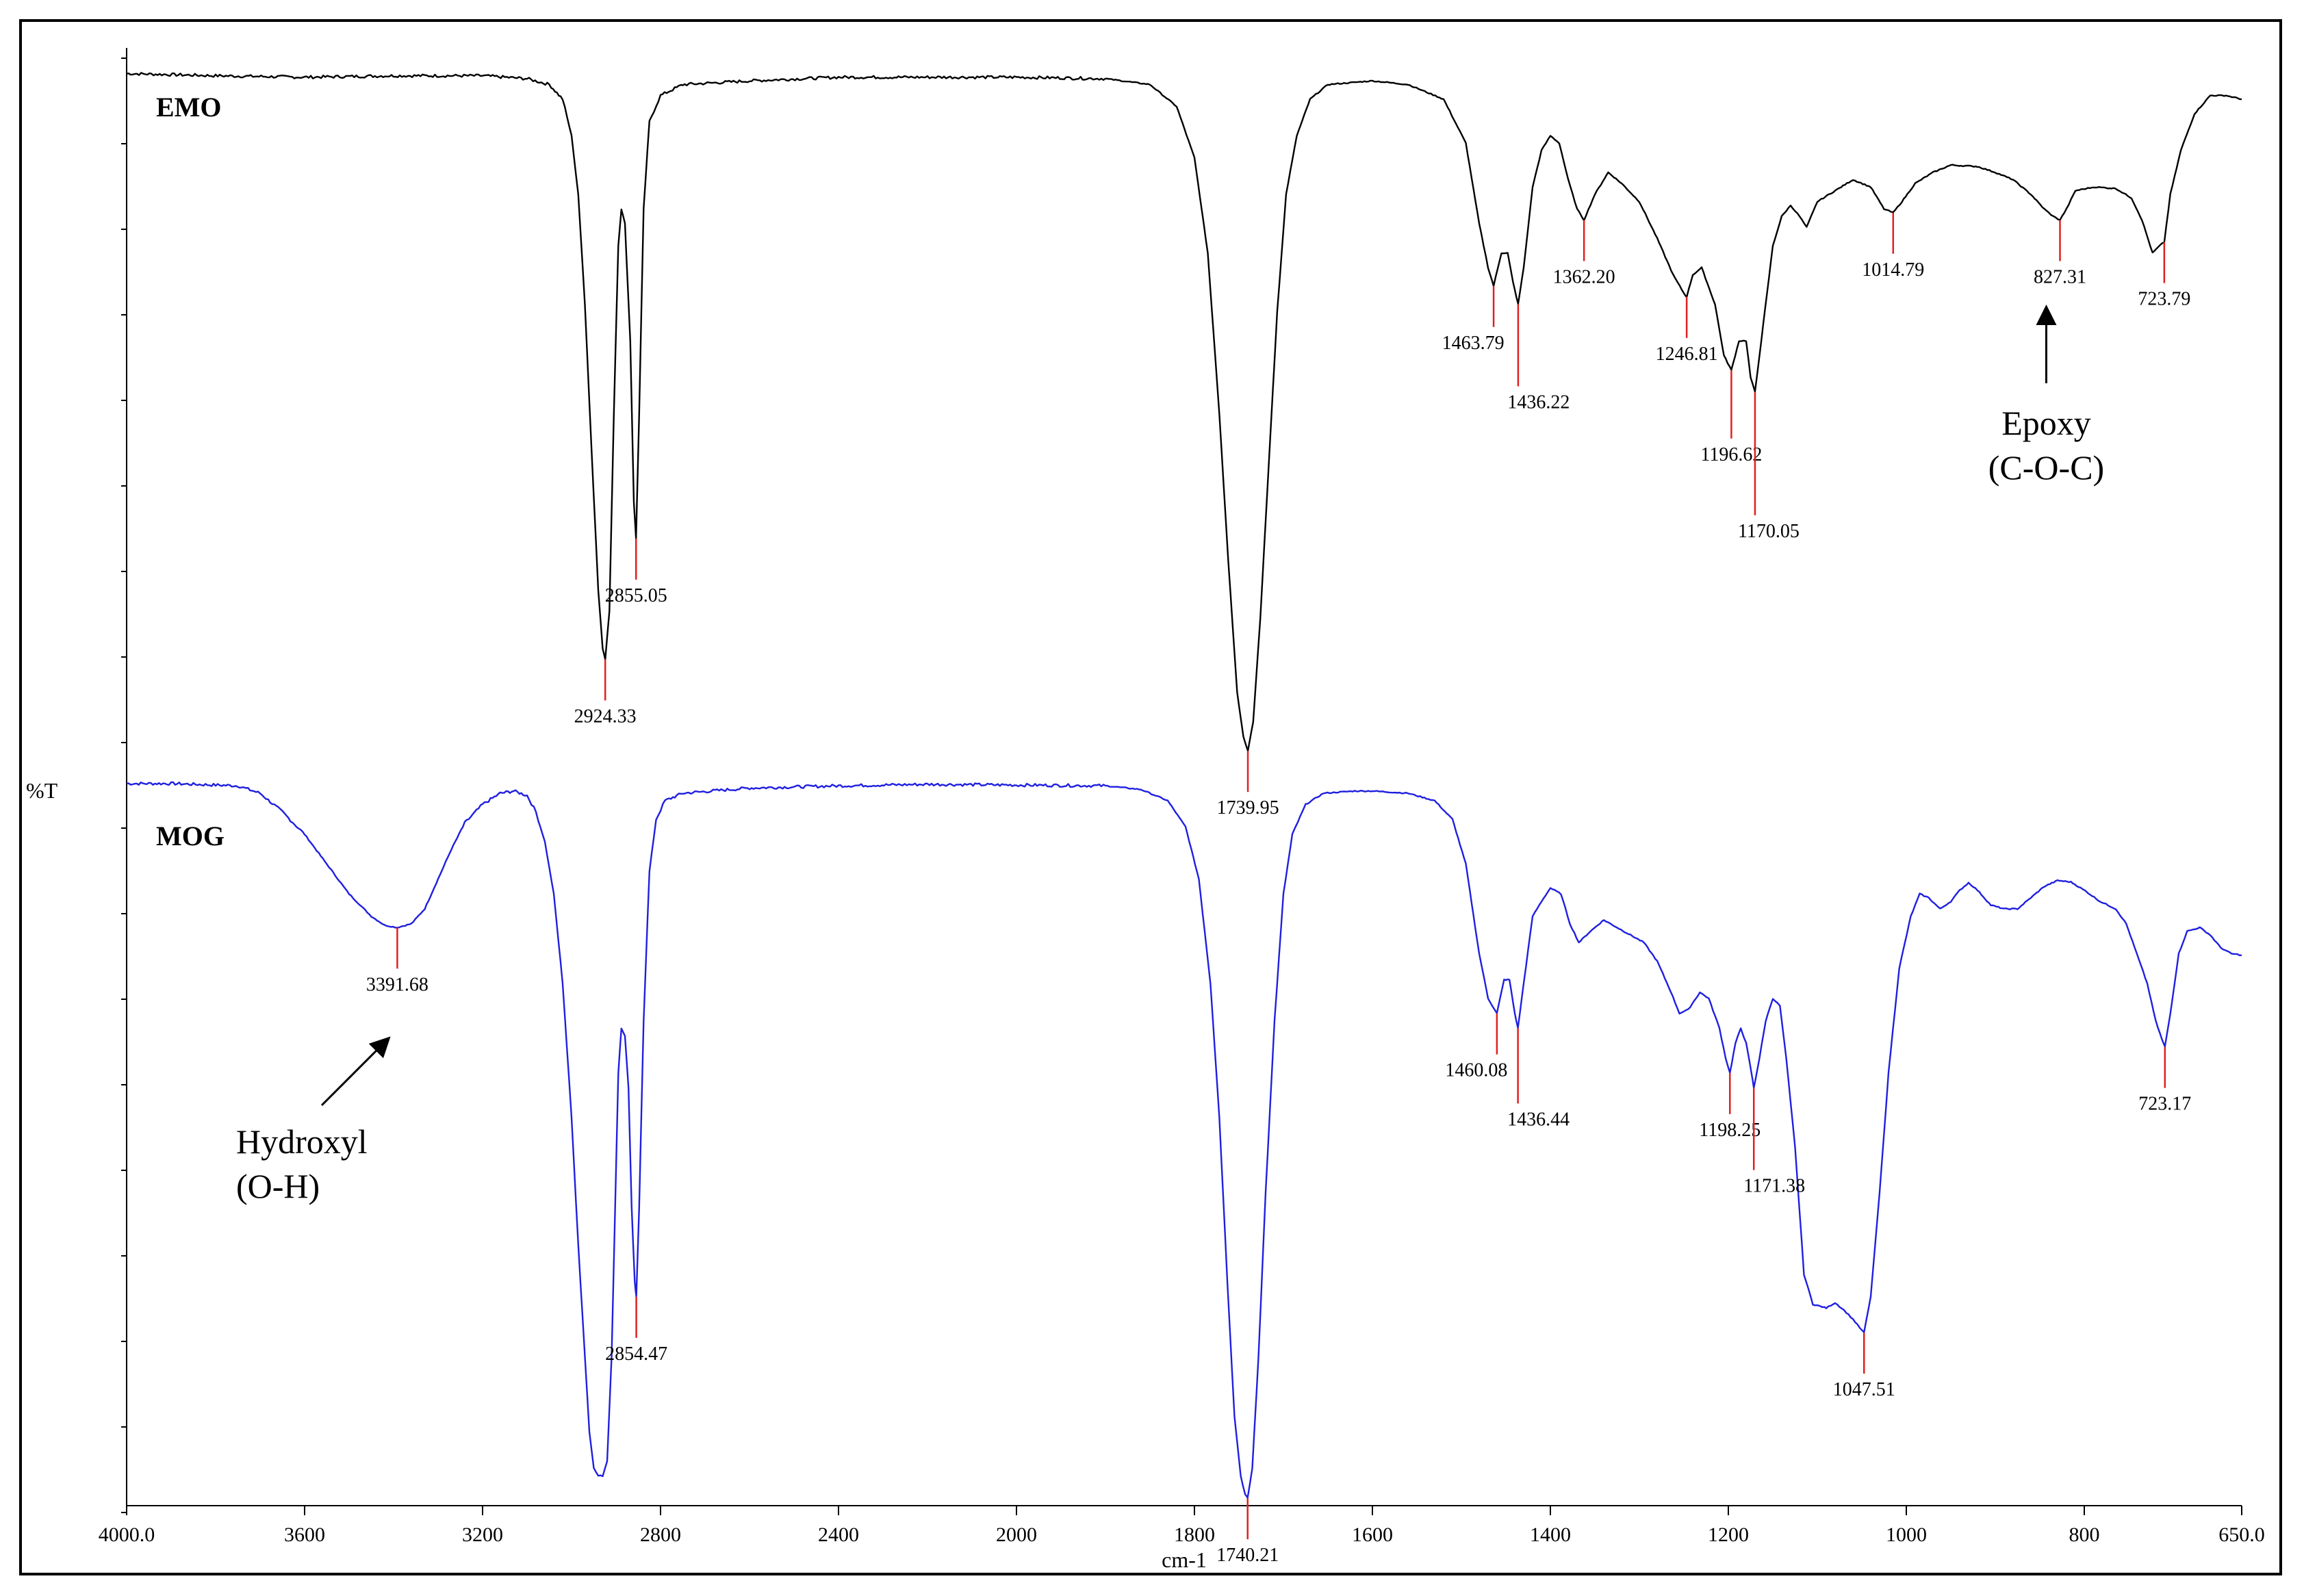 The height and width of the screenshot is (1596, 2304). I want to click on peak-label: 1436.44, so click(1538, 1120).